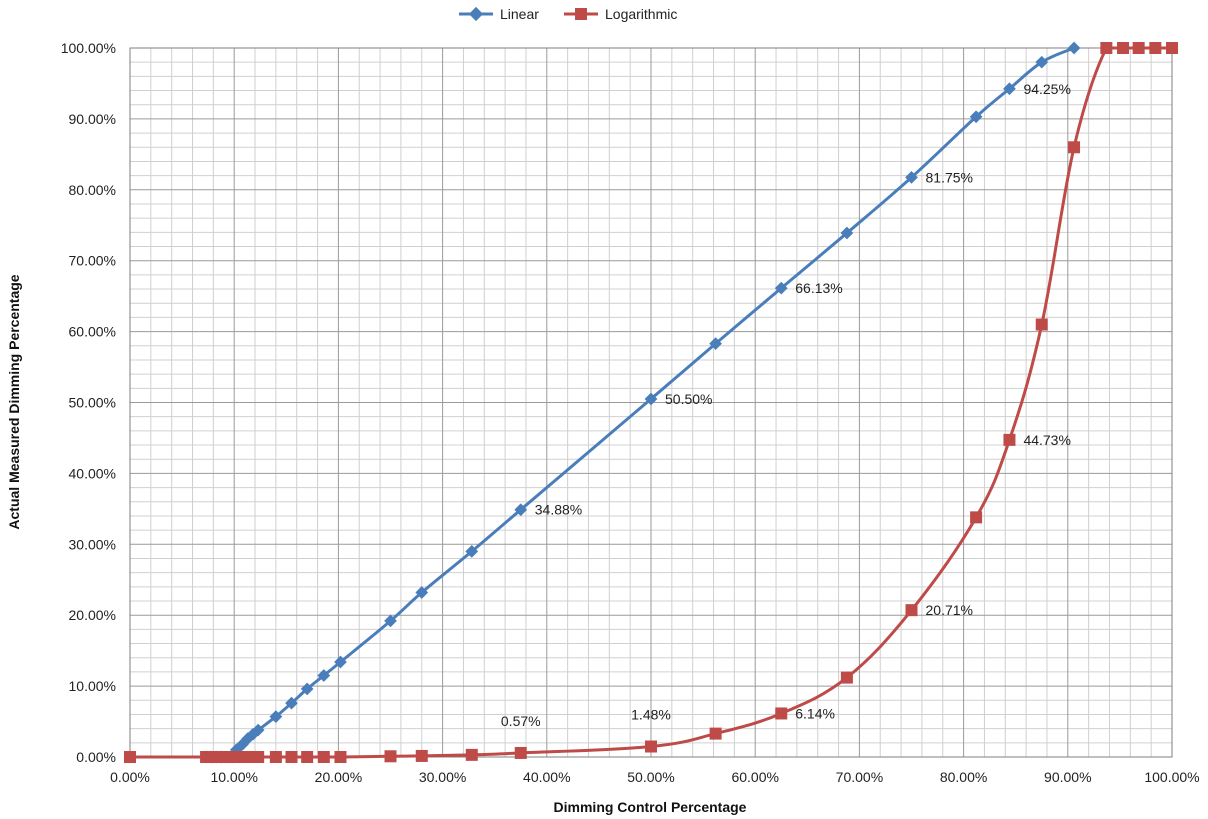 This screenshot has height=819, width=1208. What do you see at coordinates (96, 757) in the screenshot?
I see `y-tick-label: 0.00%` at bounding box center [96, 757].